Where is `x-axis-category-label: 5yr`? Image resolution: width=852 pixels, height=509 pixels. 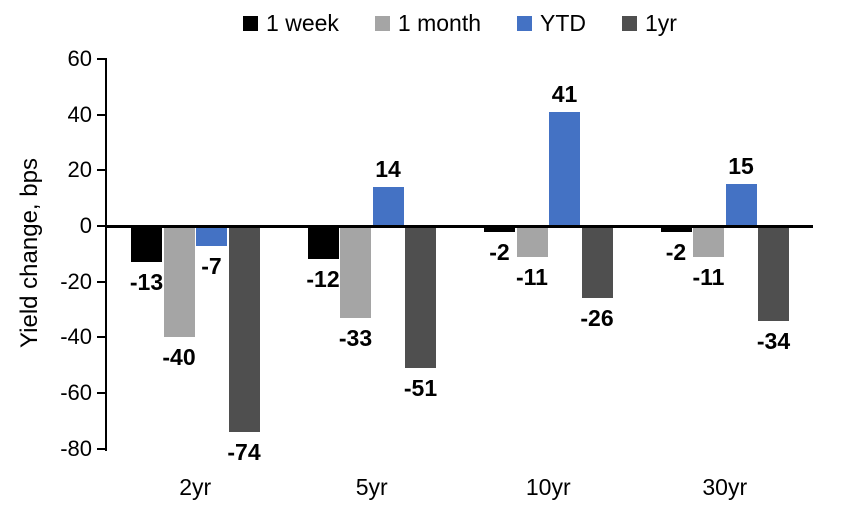
x-axis-category-label: 5yr is located at coordinates (371, 487).